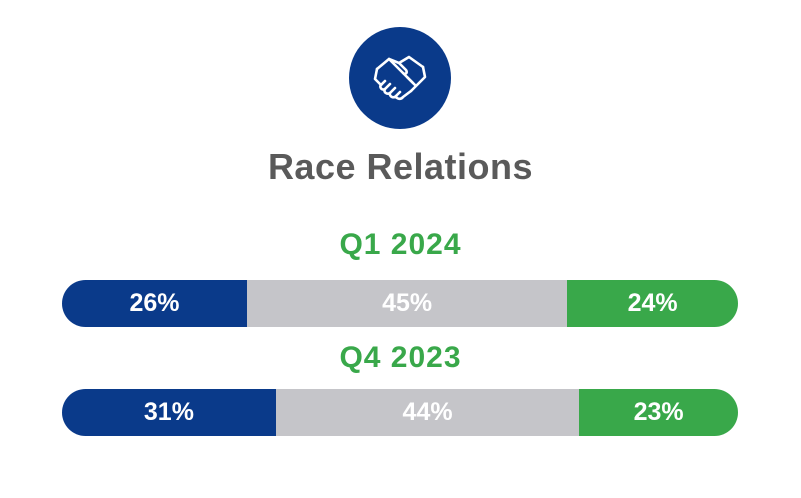 Image resolution: width=801 pixels, height=498 pixels. What do you see at coordinates (400, 166) in the screenshot?
I see `chart-title: Race Relations` at bounding box center [400, 166].